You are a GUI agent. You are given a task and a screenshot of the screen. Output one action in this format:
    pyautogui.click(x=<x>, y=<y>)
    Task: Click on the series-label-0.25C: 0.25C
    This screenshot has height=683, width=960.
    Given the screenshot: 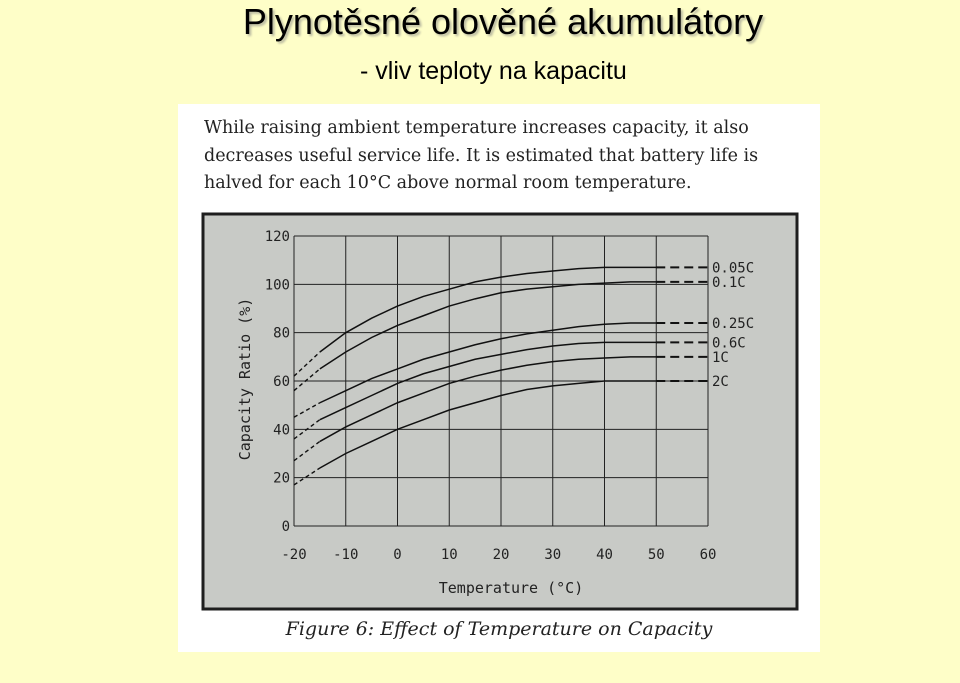 What is the action you would take?
    pyautogui.click(x=733, y=324)
    